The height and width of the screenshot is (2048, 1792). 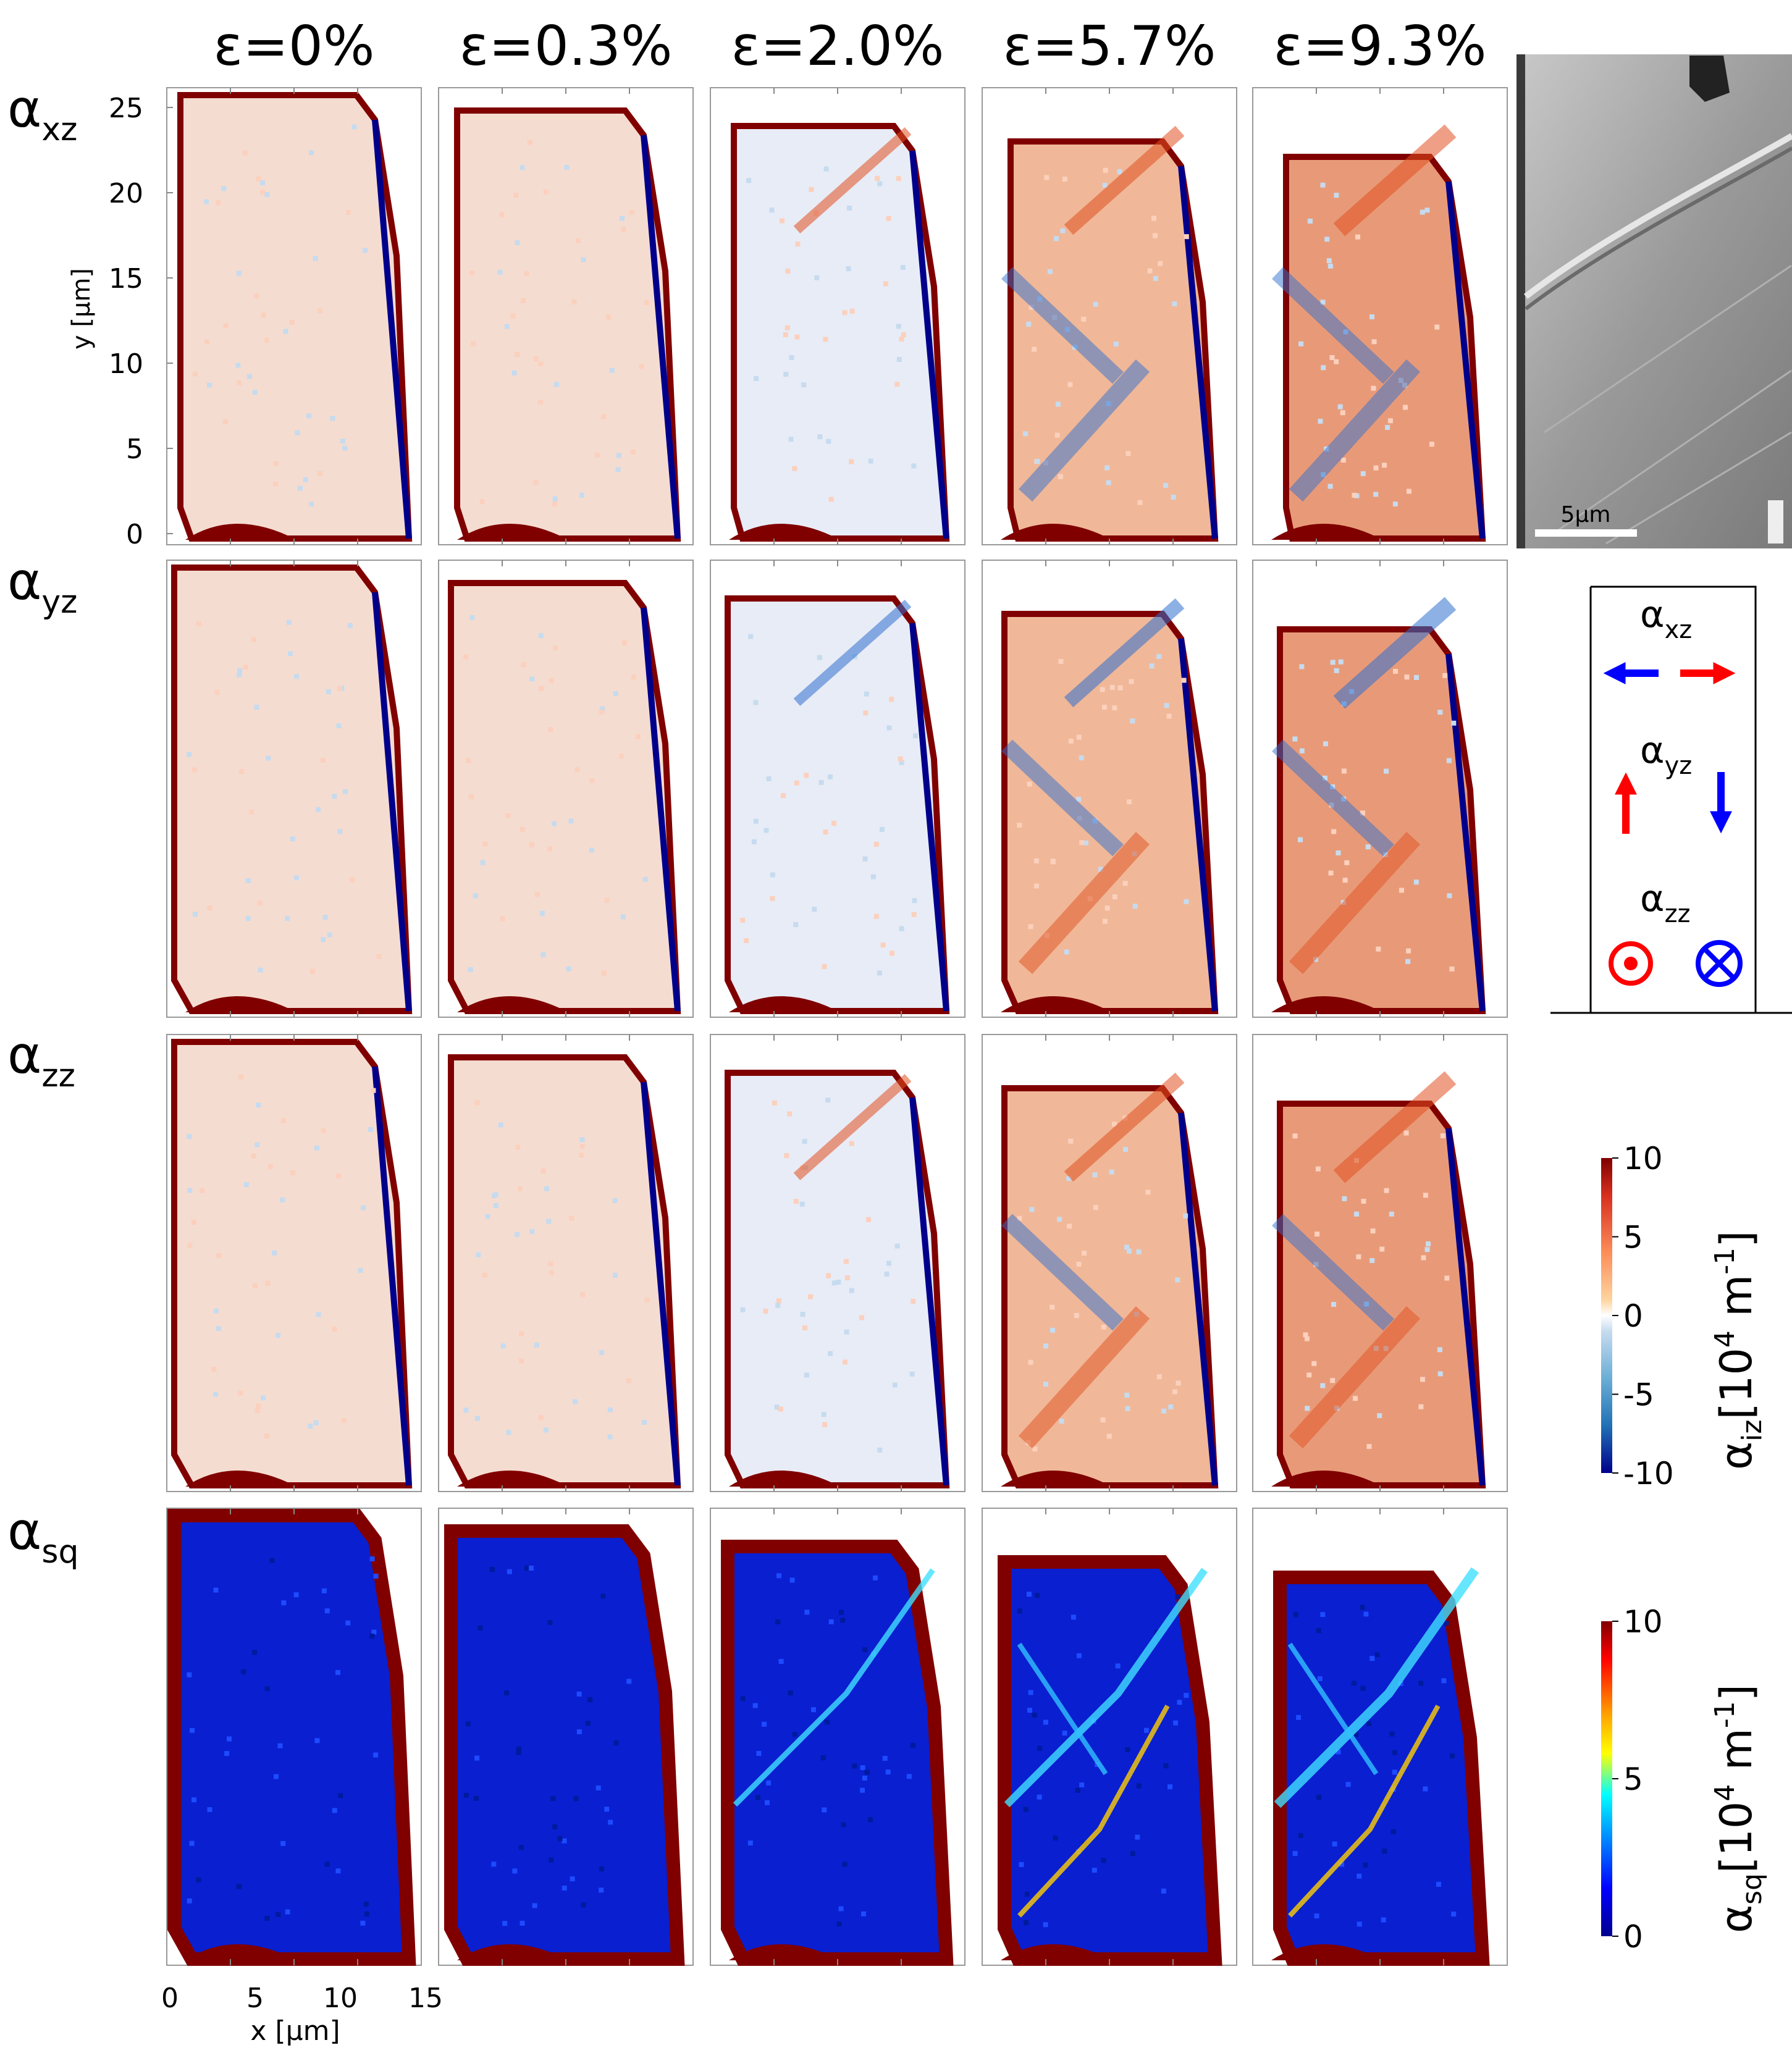 What do you see at coordinates (1633, 1238) in the screenshot?
I see `cb-iz-ticks-tick-1: 5` at bounding box center [1633, 1238].